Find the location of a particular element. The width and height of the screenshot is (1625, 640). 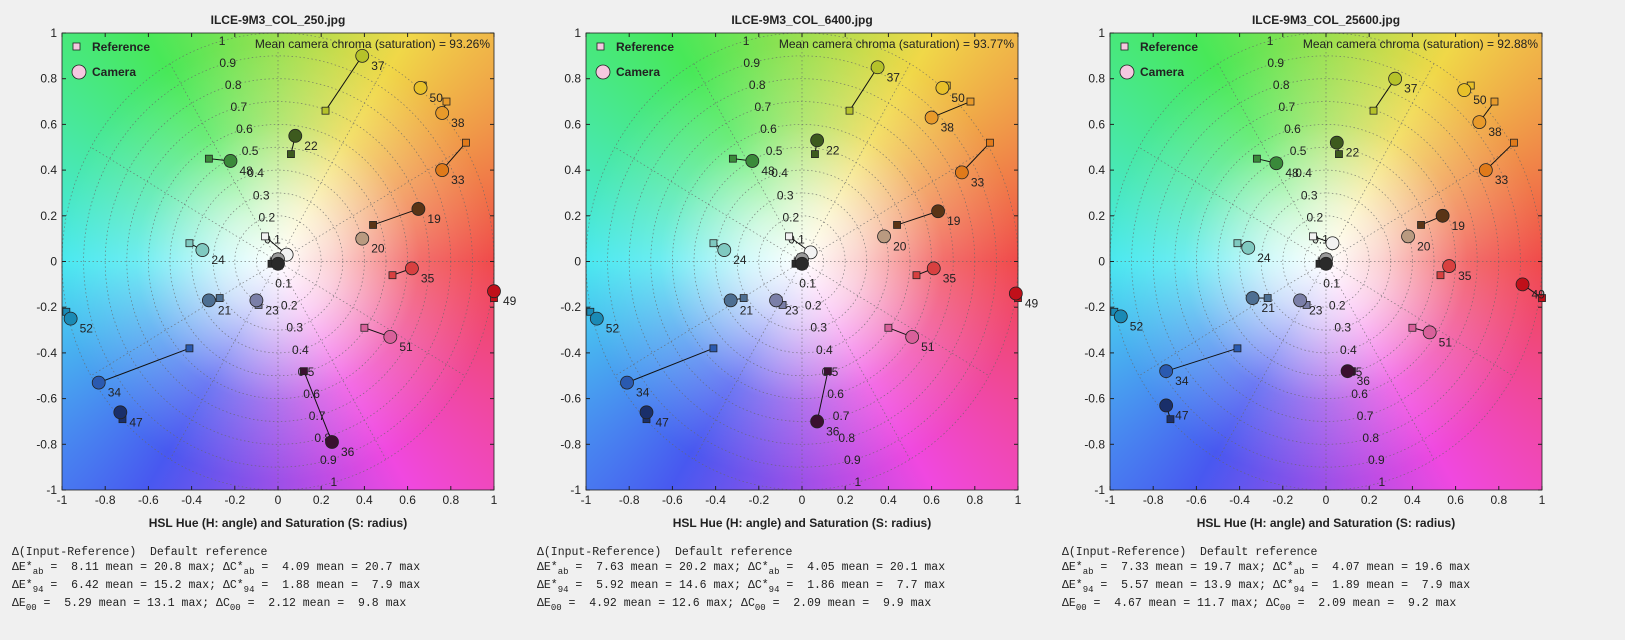

patch-label: 48 is located at coordinates (768, 171).